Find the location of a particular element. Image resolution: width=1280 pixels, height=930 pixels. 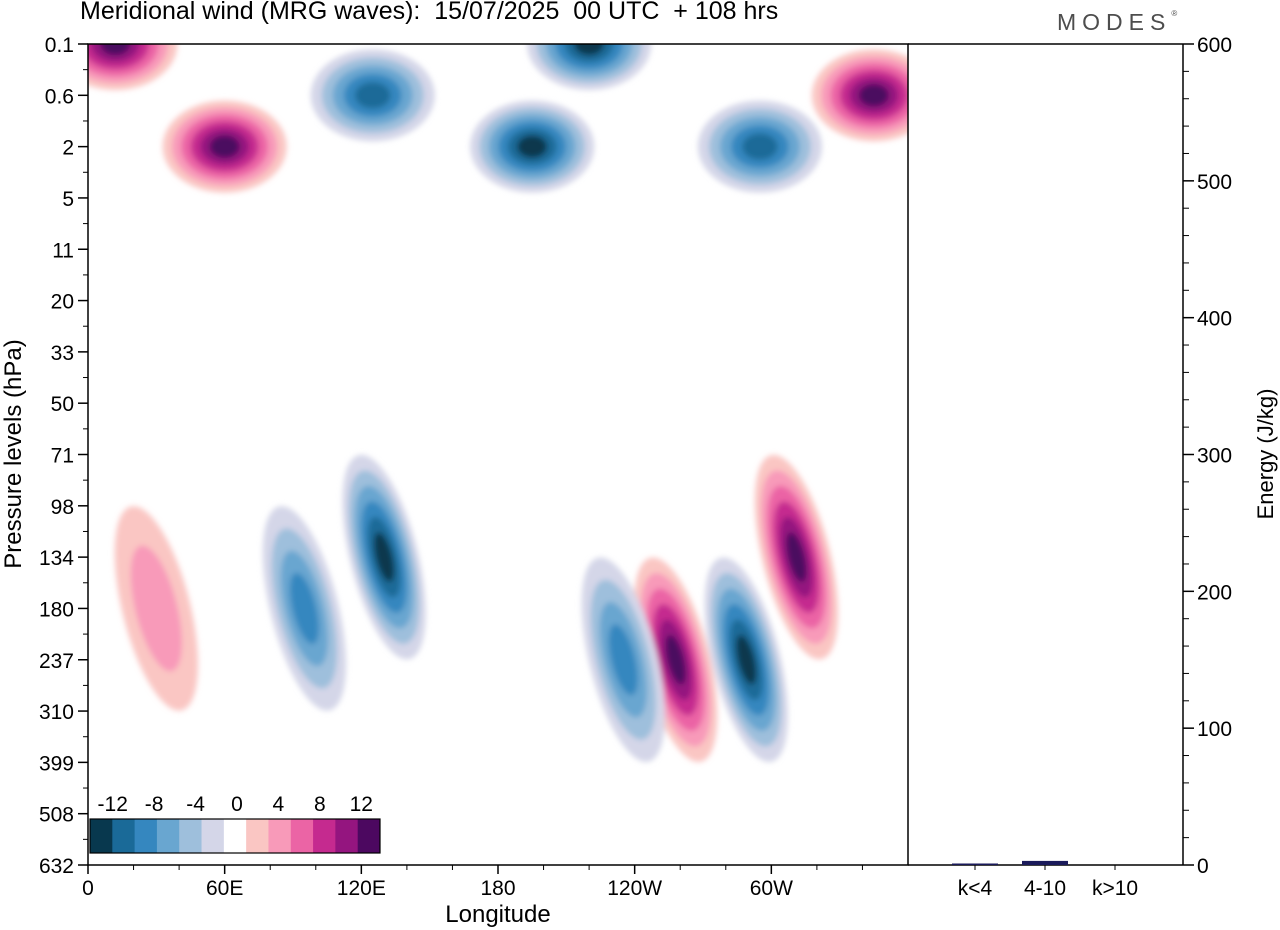

y-axis-label: Pressure levels (hPa) is located at coordinates (13, 453).